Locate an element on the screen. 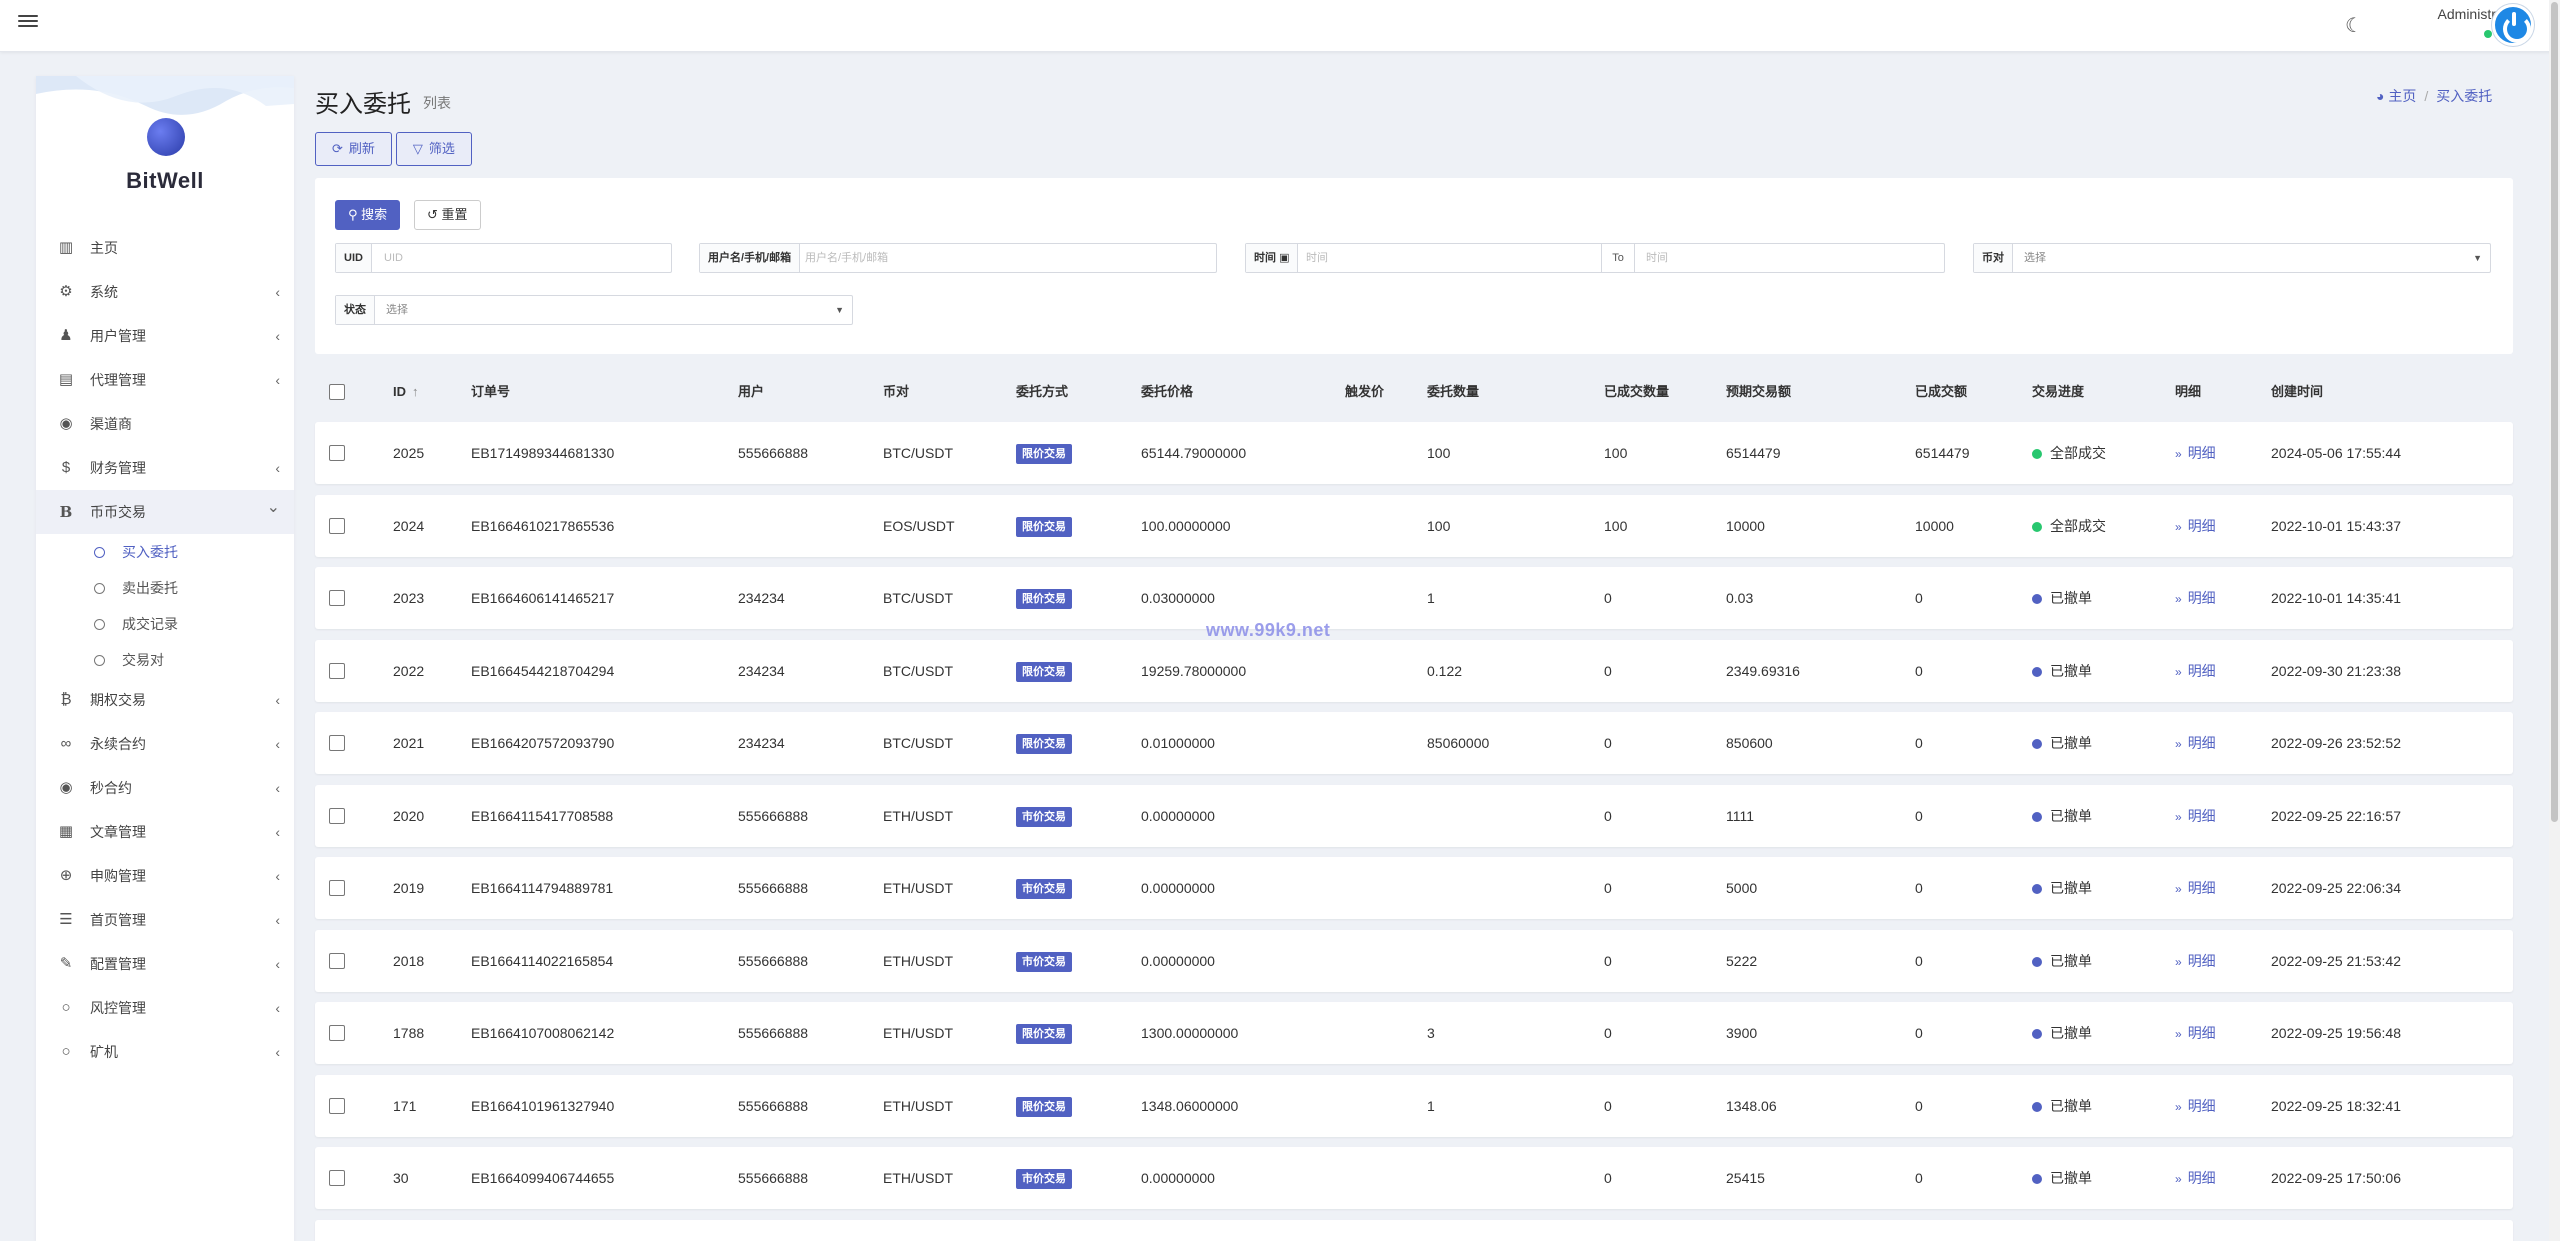 The height and width of the screenshot is (1241, 2560). cell-expected: 2349.69316 is located at coordinates (1763, 670).